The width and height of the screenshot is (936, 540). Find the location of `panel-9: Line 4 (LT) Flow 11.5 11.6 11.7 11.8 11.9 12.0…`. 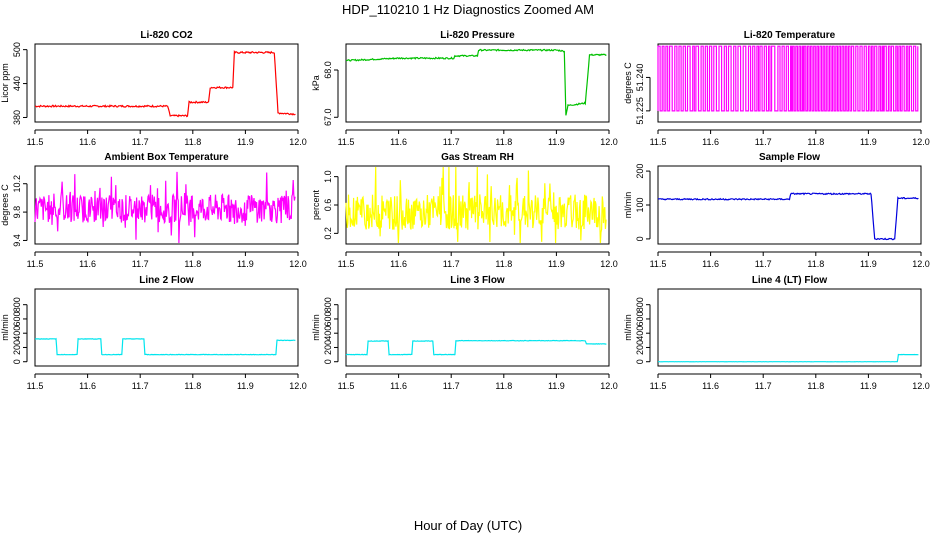

panel-9: Line 4 (LT) Flow 11.5 11.6 11.7 11.8 11.9 12.0… is located at coordinates (776, 333).